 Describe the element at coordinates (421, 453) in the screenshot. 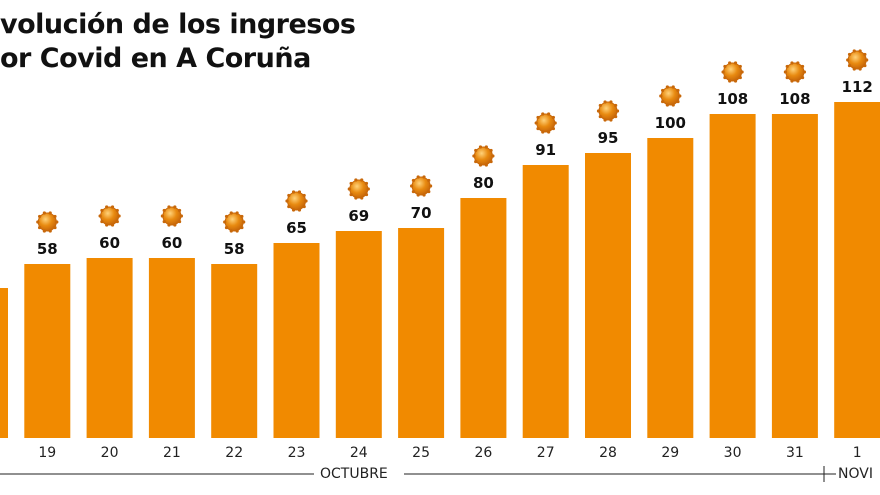

I see `tick-label-25: 25` at that location.